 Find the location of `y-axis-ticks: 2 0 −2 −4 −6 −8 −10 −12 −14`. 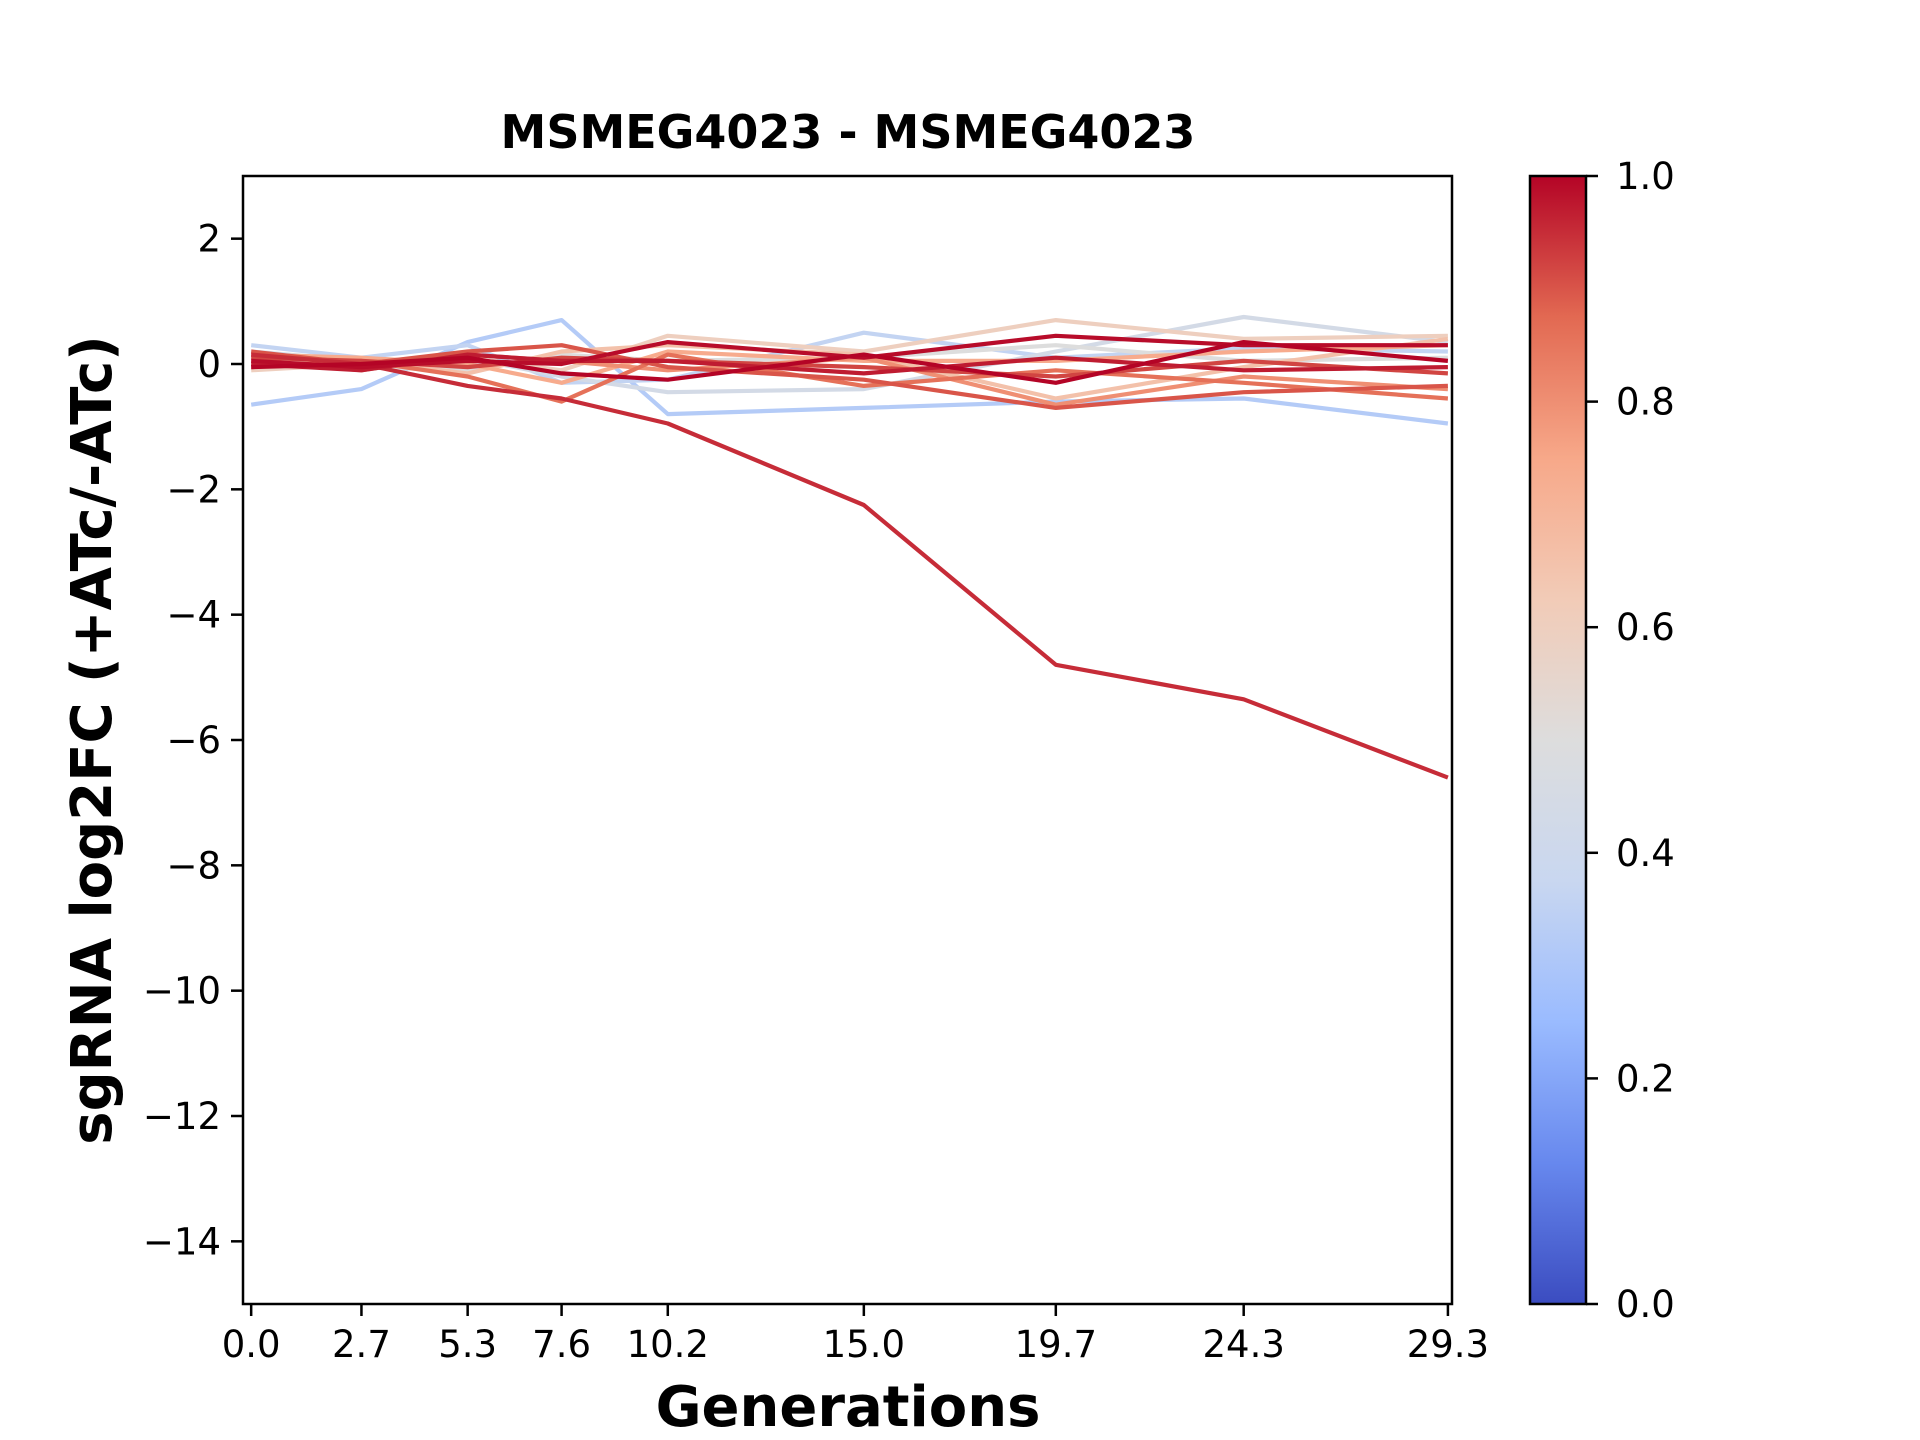

y-axis-ticks: 2 0 −2 −4 −6 −8 −10 −12 −14 is located at coordinates (193, 740).